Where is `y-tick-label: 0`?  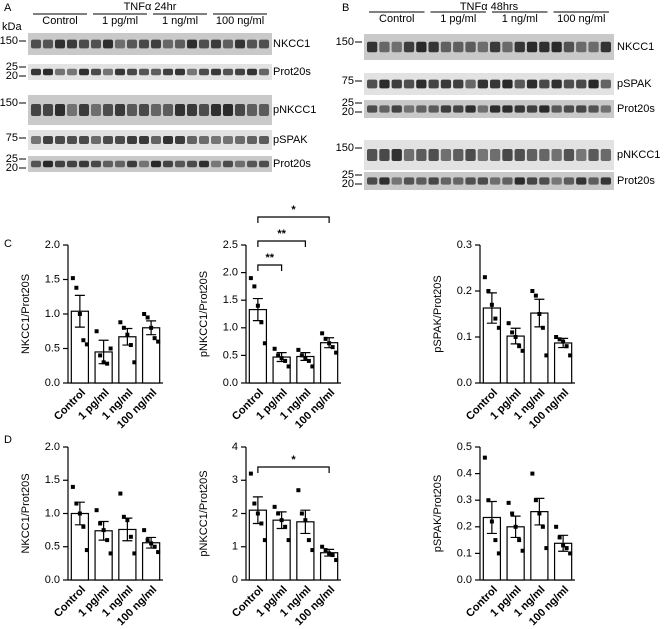 y-tick-label: 0 is located at coordinates (235, 580).